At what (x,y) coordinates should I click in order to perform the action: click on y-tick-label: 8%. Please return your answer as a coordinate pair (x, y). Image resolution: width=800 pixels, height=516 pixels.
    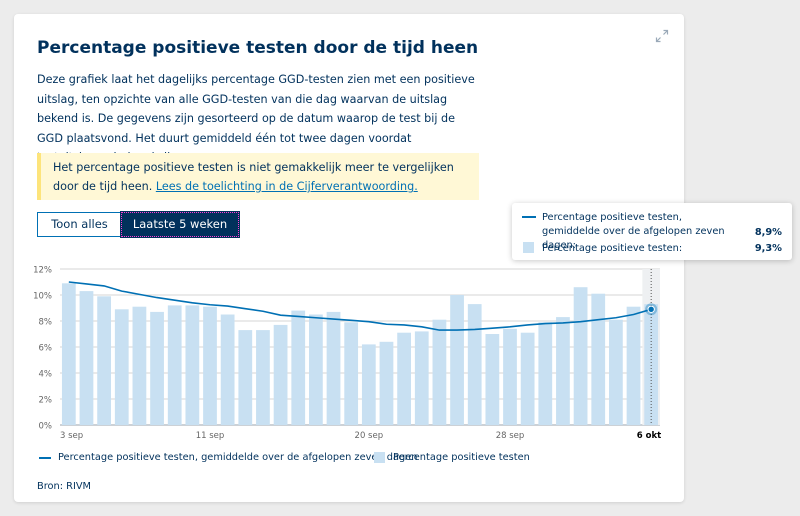
    Looking at the image, I should click on (46, 323).